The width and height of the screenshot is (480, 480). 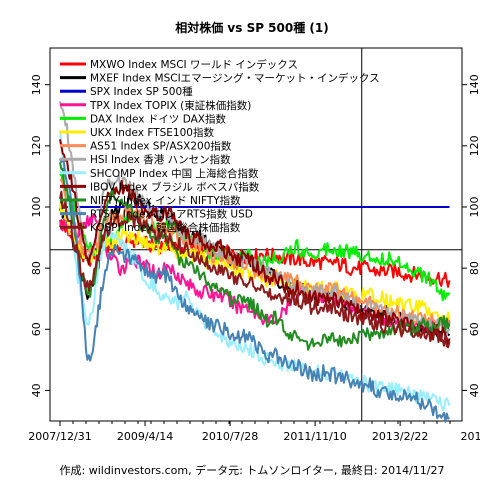 What do you see at coordinates (165, 227) in the screenshot?
I see `legend-label-12: KOSPI Index 韓国総合株価指数` at bounding box center [165, 227].